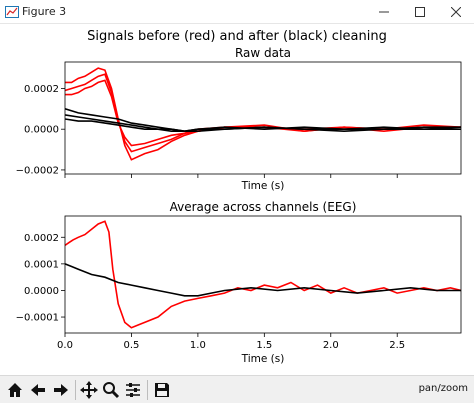 The width and height of the screenshot is (474, 403). I want to click on x-tick-label: 2.5, so click(397, 345).